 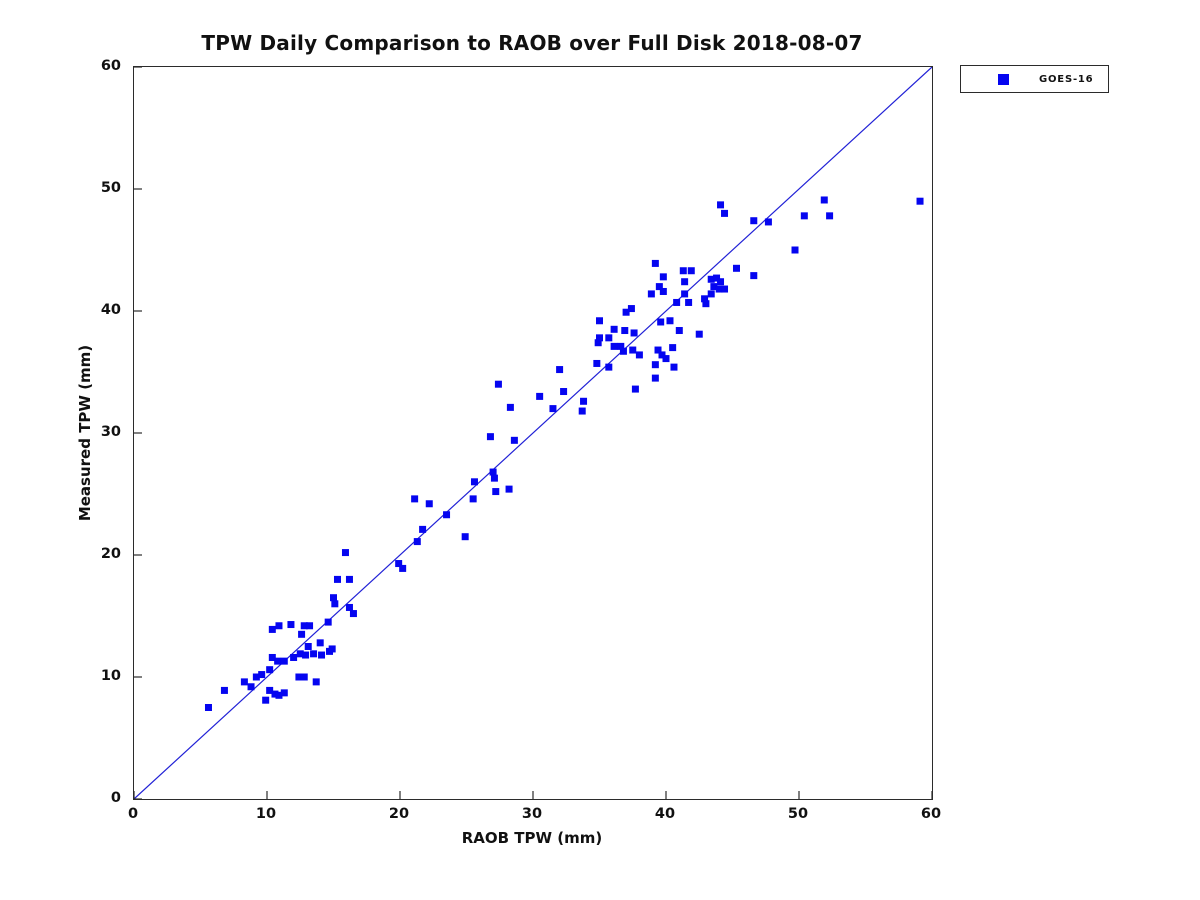 I want to click on x-tick-label: 40, so click(x=665, y=814).